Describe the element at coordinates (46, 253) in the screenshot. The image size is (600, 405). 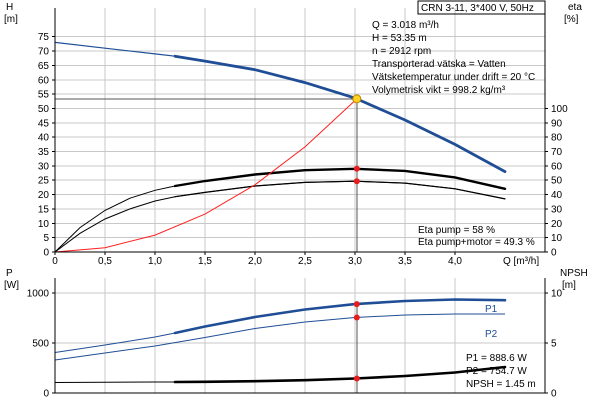
I see `head-tick-label: 0` at that location.